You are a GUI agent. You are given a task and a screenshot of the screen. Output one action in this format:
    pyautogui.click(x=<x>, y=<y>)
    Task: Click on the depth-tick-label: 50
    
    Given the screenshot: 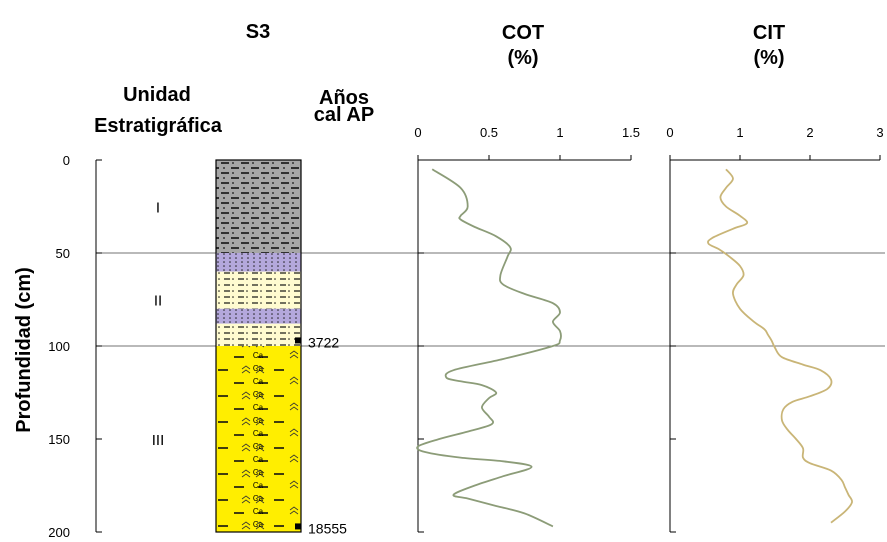 What is the action you would take?
    pyautogui.click(x=63, y=253)
    